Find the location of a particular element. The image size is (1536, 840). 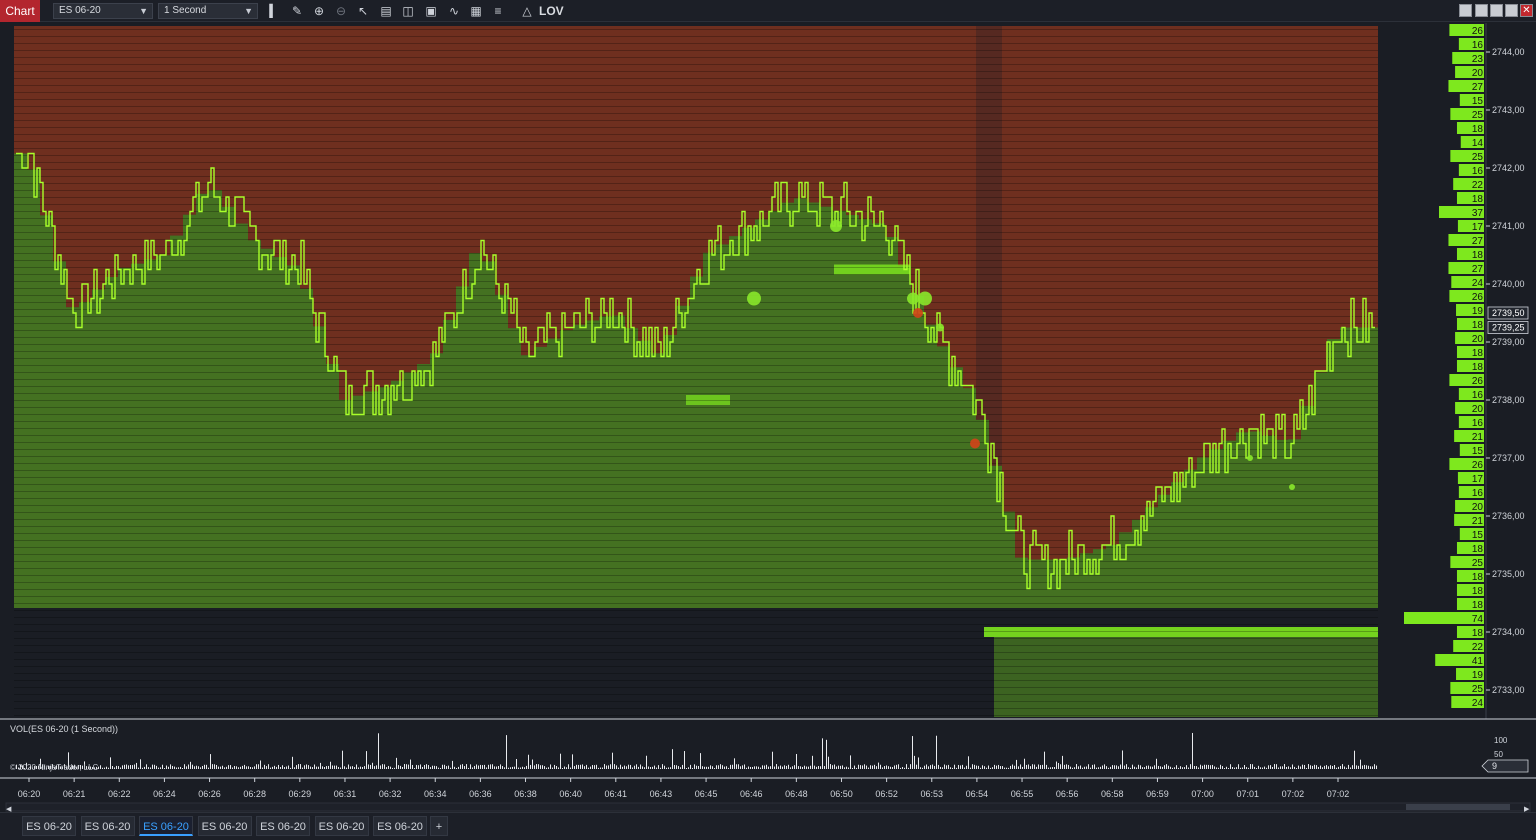

pointer-icon: ↖ is located at coordinates (363, 11).